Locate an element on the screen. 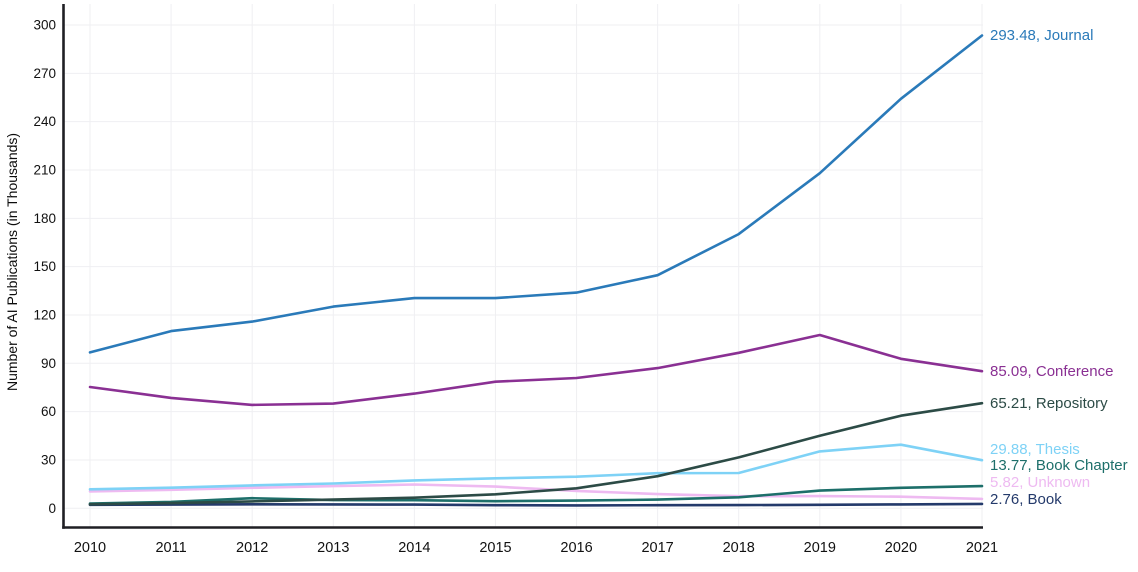 The width and height of the screenshot is (1138, 572). y-tick-label-150: 150 is located at coordinates (44, 266).